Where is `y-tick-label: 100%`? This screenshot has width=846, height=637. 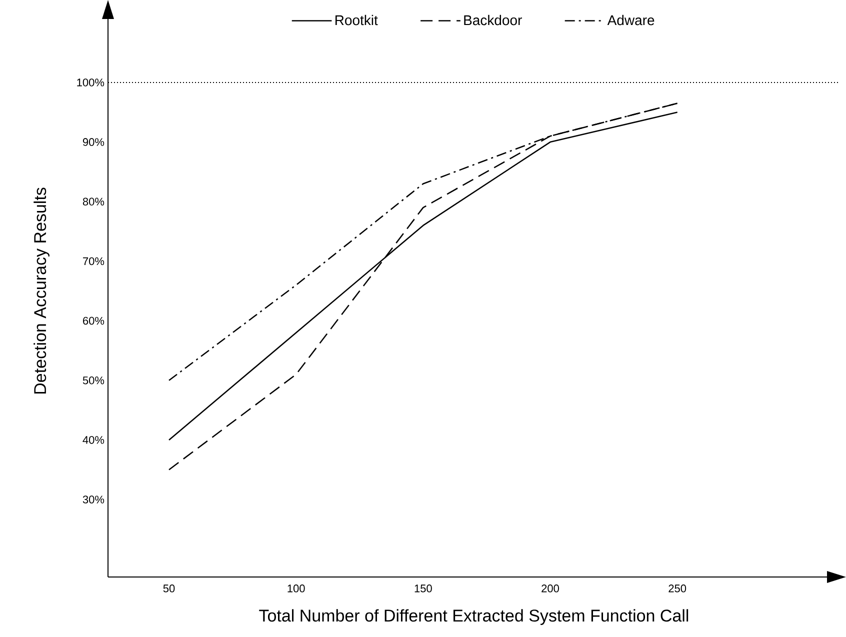 y-tick-label: 100% is located at coordinates (90, 82).